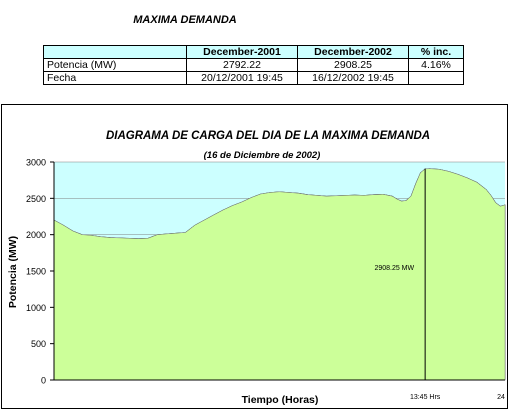  What do you see at coordinates (353, 78) in the screenshot?
I see `value-2002: 16/12/2002 19:45` at bounding box center [353, 78].